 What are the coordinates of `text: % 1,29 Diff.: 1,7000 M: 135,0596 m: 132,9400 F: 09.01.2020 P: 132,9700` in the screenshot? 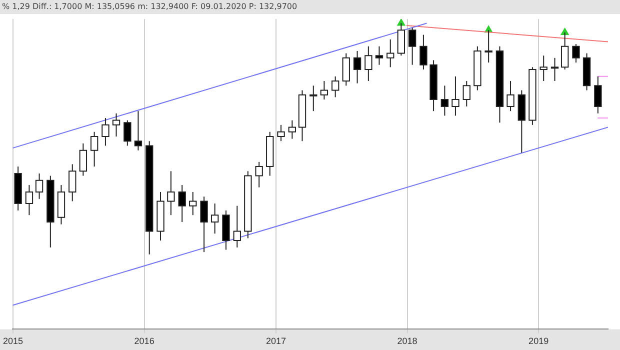 It's located at (310, 7).